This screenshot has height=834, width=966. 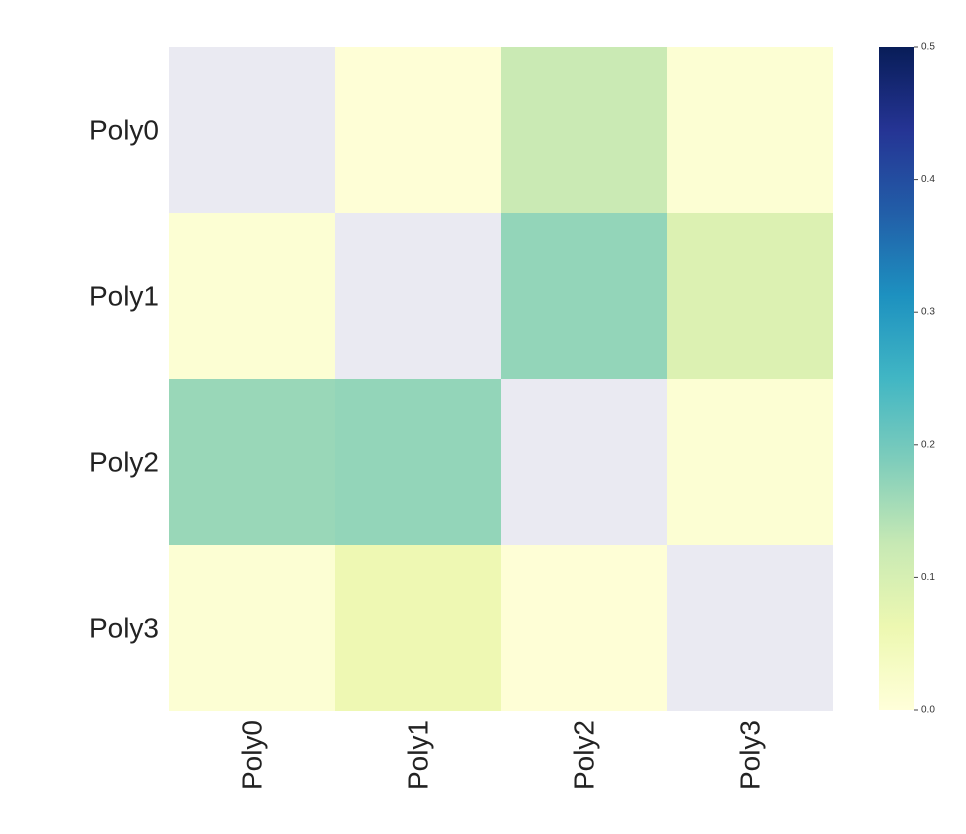 What do you see at coordinates (124, 130) in the screenshot?
I see `row-label: Poly0` at bounding box center [124, 130].